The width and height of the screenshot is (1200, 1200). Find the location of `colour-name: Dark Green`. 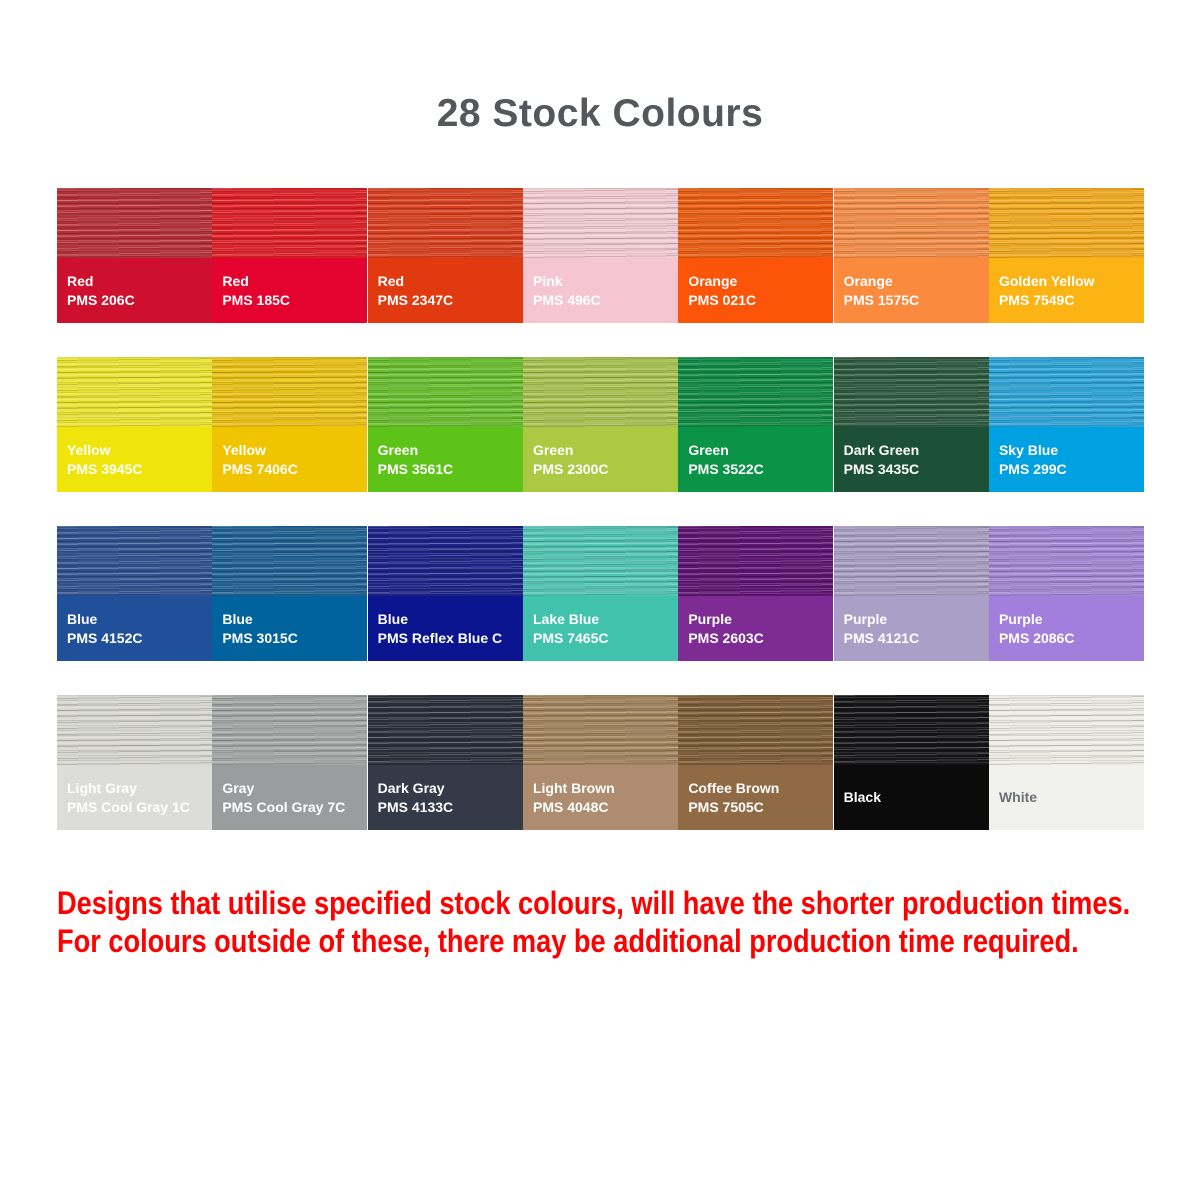

colour-name: Dark Green is located at coordinates (881, 449).